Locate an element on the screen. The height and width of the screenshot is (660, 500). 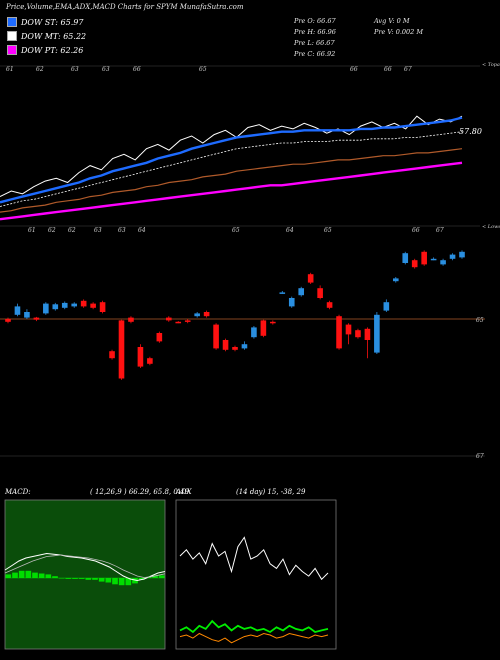
candle-bottom-right-label: 67 is located at coordinates (480, 456).